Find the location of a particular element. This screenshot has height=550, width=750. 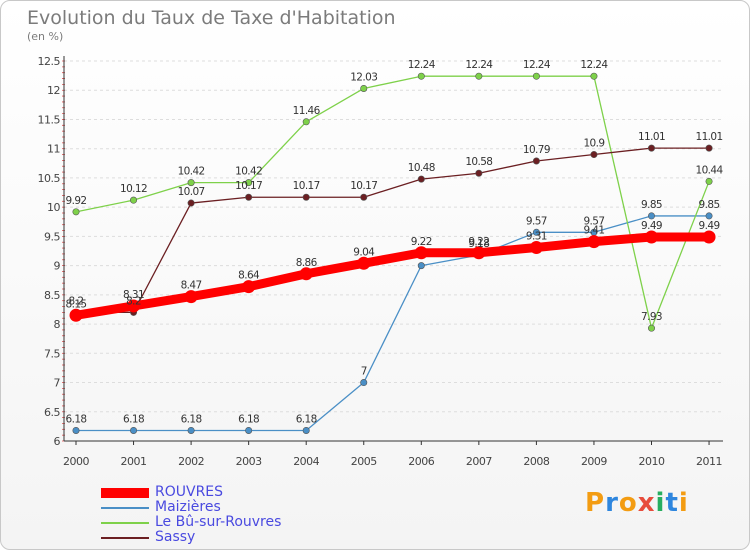

data-label-2: 11.46 is located at coordinates (307, 111).